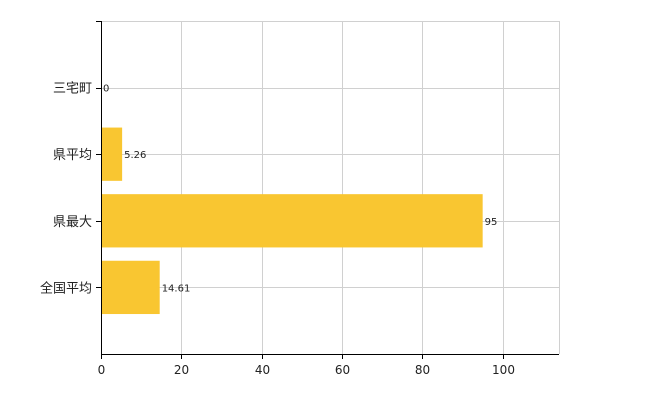 The image size is (650, 400). What do you see at coordinates (102, 370) in the screenshot?
I see `x-tick-label-0: 0` at bounding box center [102, 370].